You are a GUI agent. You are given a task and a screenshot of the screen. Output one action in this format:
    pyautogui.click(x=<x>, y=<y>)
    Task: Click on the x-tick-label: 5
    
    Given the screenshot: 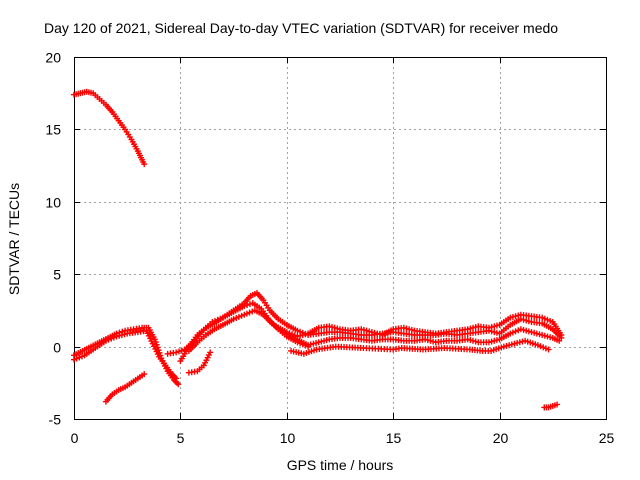 What is the action you would take?
    pyautogui.click(x=181, y=438)
    